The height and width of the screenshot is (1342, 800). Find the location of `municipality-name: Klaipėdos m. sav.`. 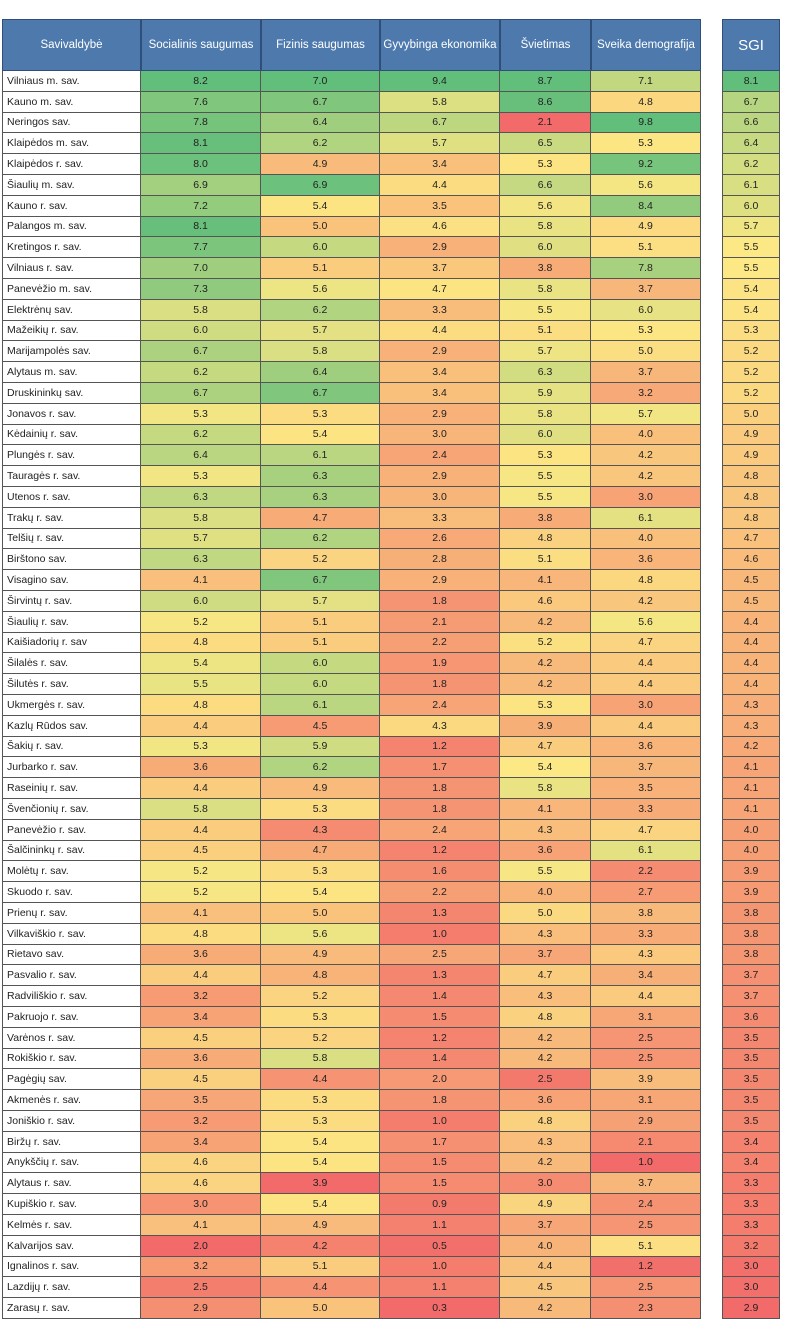

municipality-name: Klaipėdos m. sav. is located at coordinates (71, 144).